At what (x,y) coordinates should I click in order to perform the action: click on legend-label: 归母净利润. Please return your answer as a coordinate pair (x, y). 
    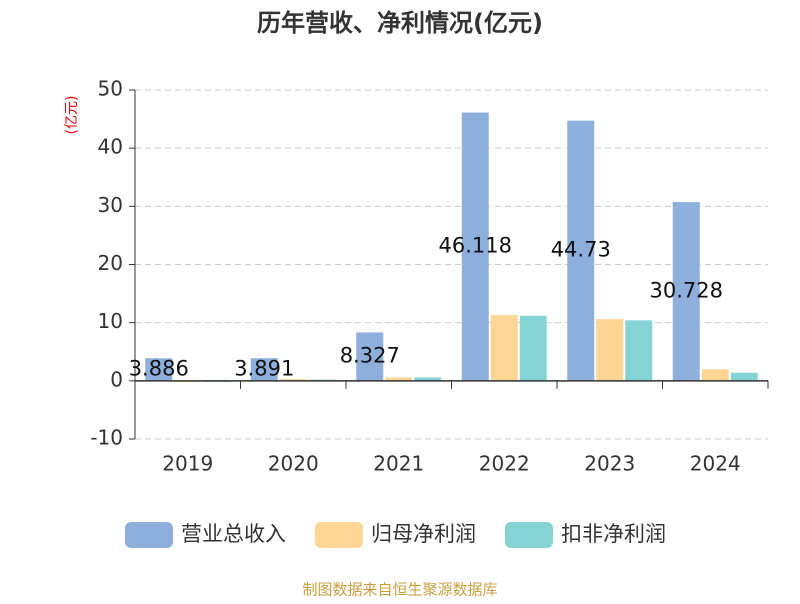
    Looking at the image, I should click on (423, 534).